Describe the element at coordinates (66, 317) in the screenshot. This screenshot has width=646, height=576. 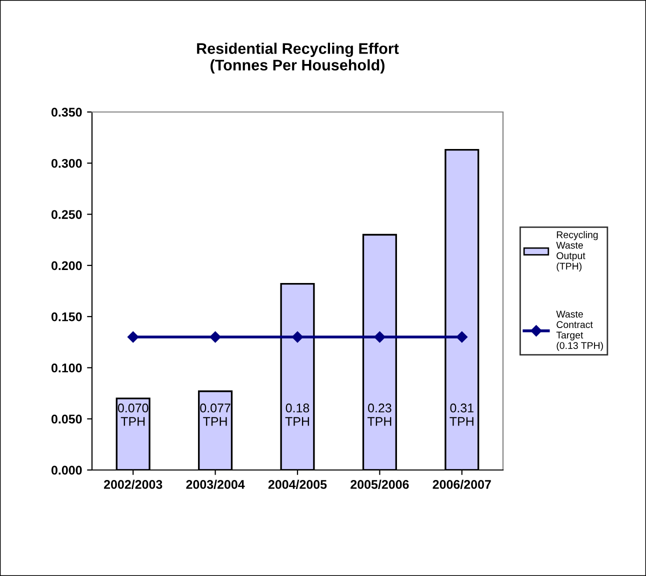
I see `y-tick-label: 0.150` at that location.